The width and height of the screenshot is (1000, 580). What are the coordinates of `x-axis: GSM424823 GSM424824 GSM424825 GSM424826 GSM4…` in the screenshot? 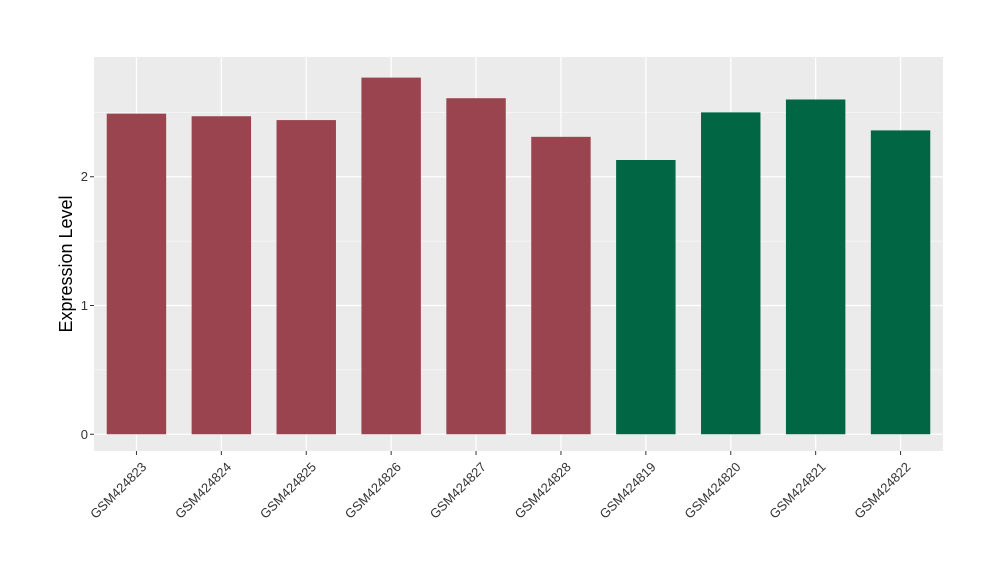 It's located at (500, 486).